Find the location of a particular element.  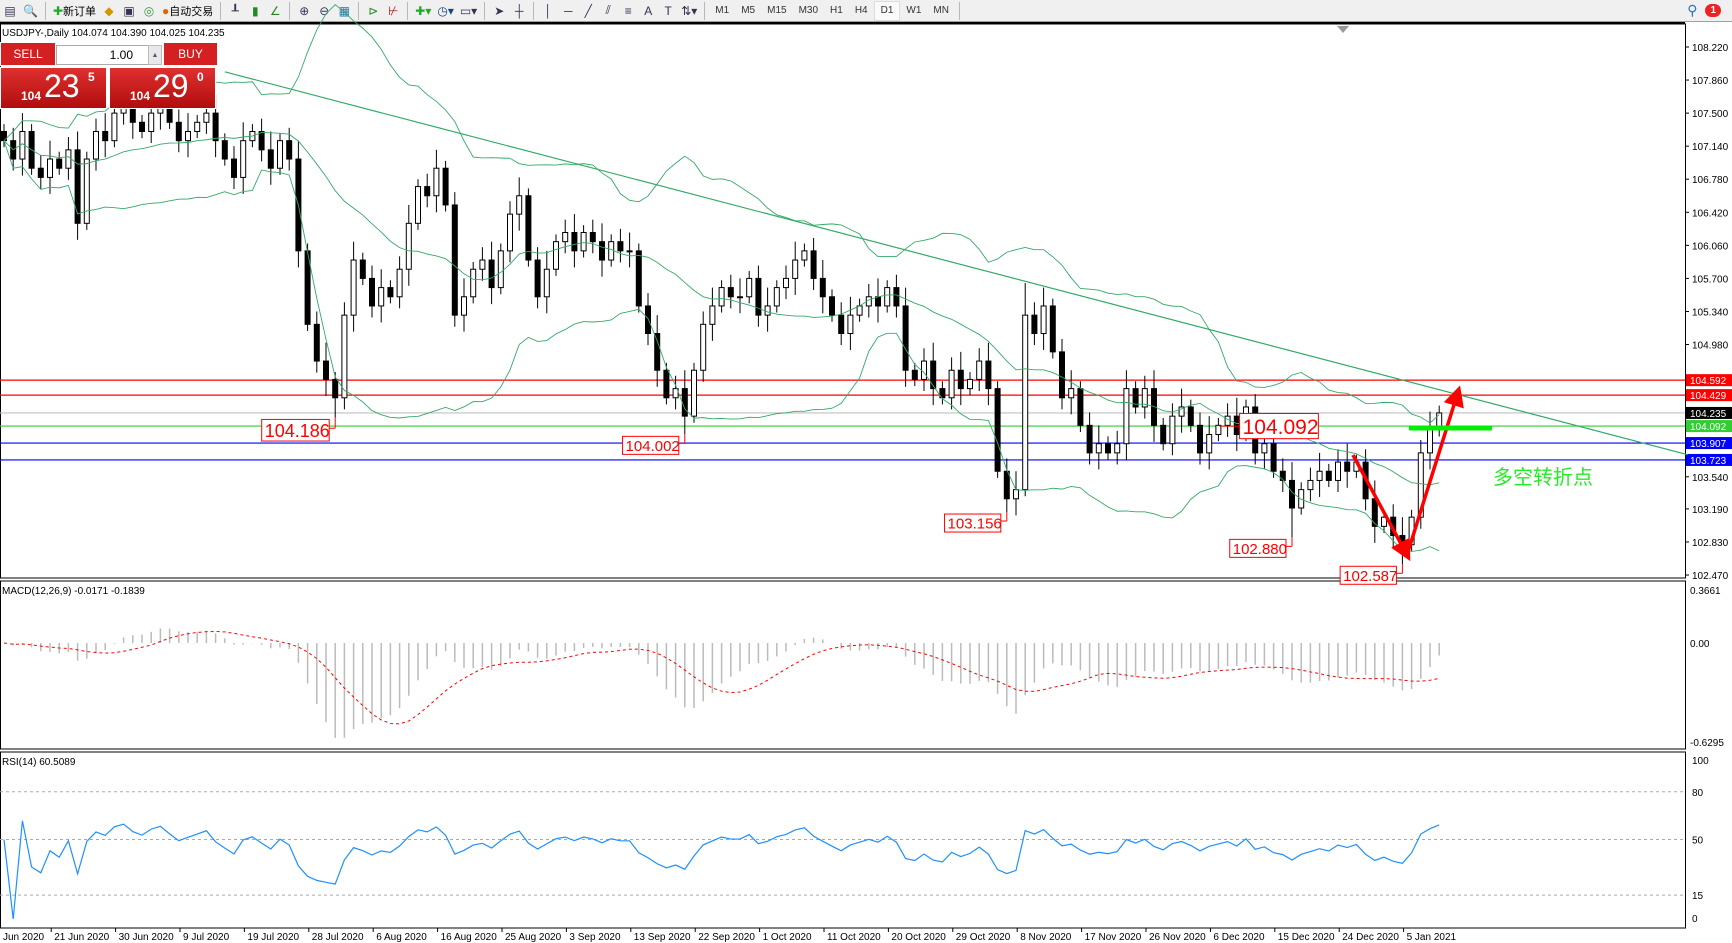

vertical-line-icon: │ is located at coordinates (548, 10).